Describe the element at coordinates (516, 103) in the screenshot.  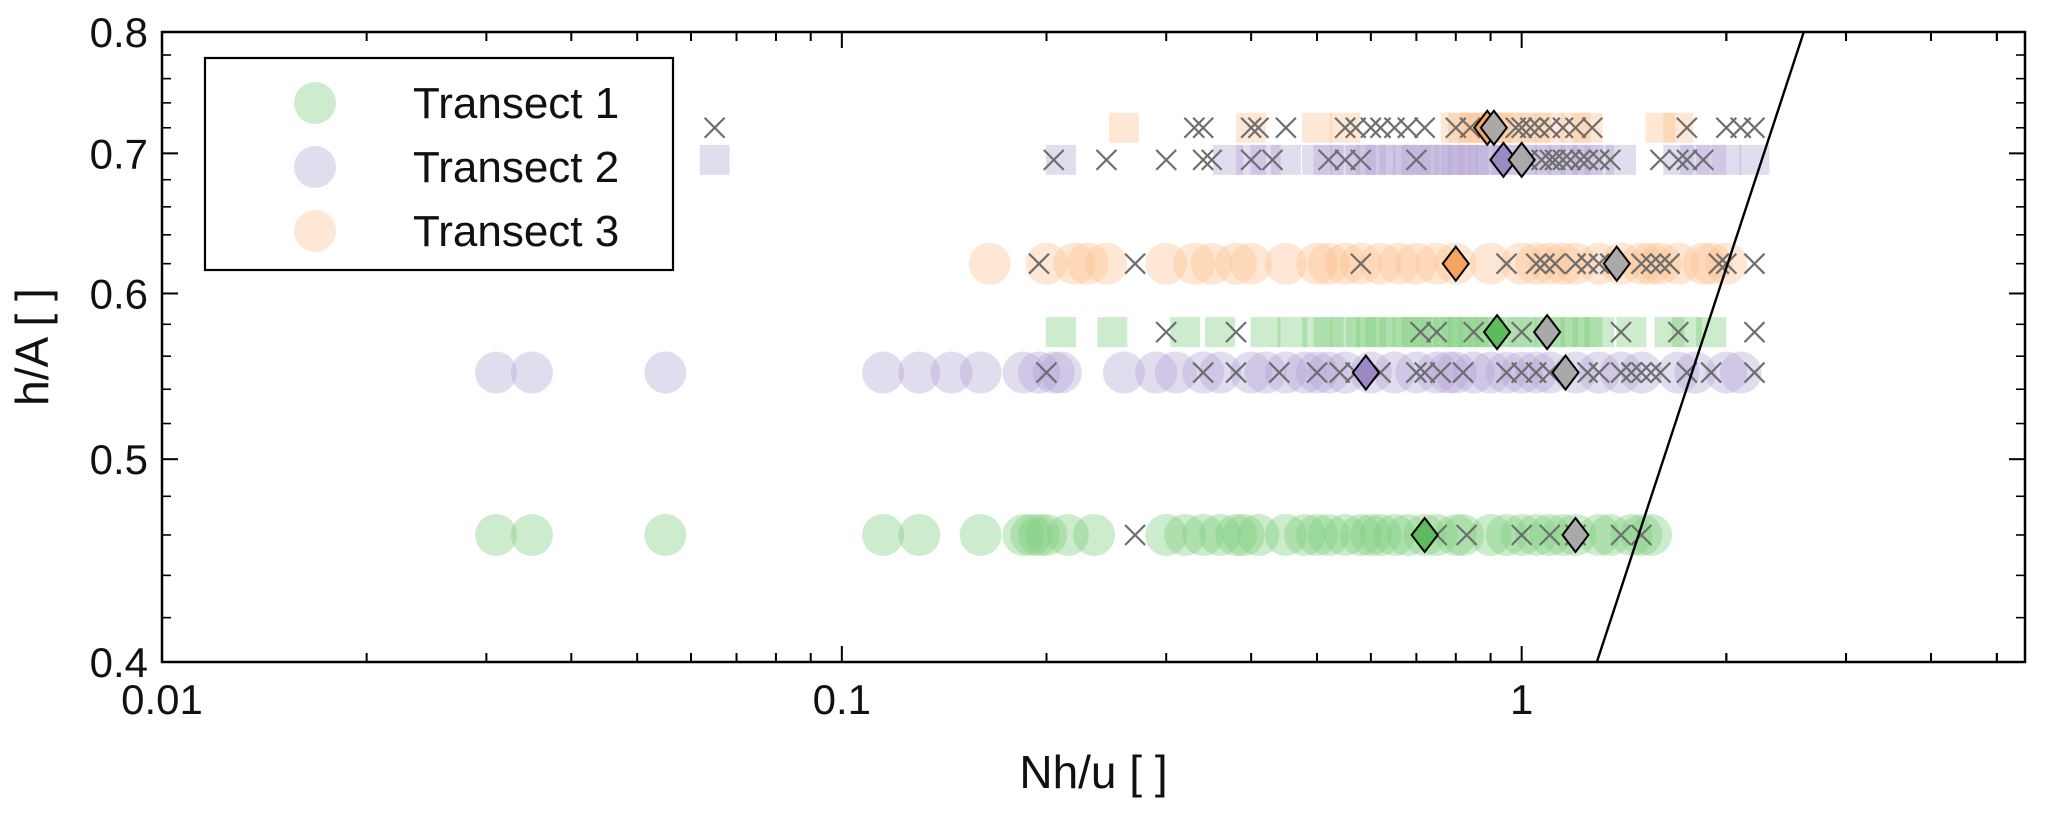
I see `legend-label: Transect 1` at that location.